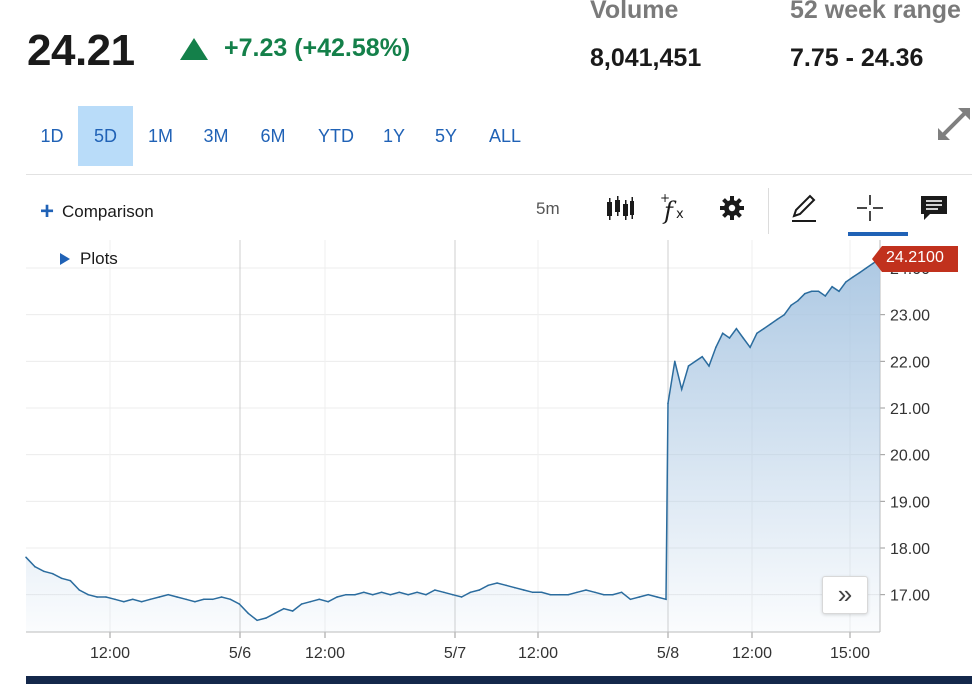  Describe the element at coordinates (505, 136) in the screenshot. I see `tab-all: ALL` at that location.